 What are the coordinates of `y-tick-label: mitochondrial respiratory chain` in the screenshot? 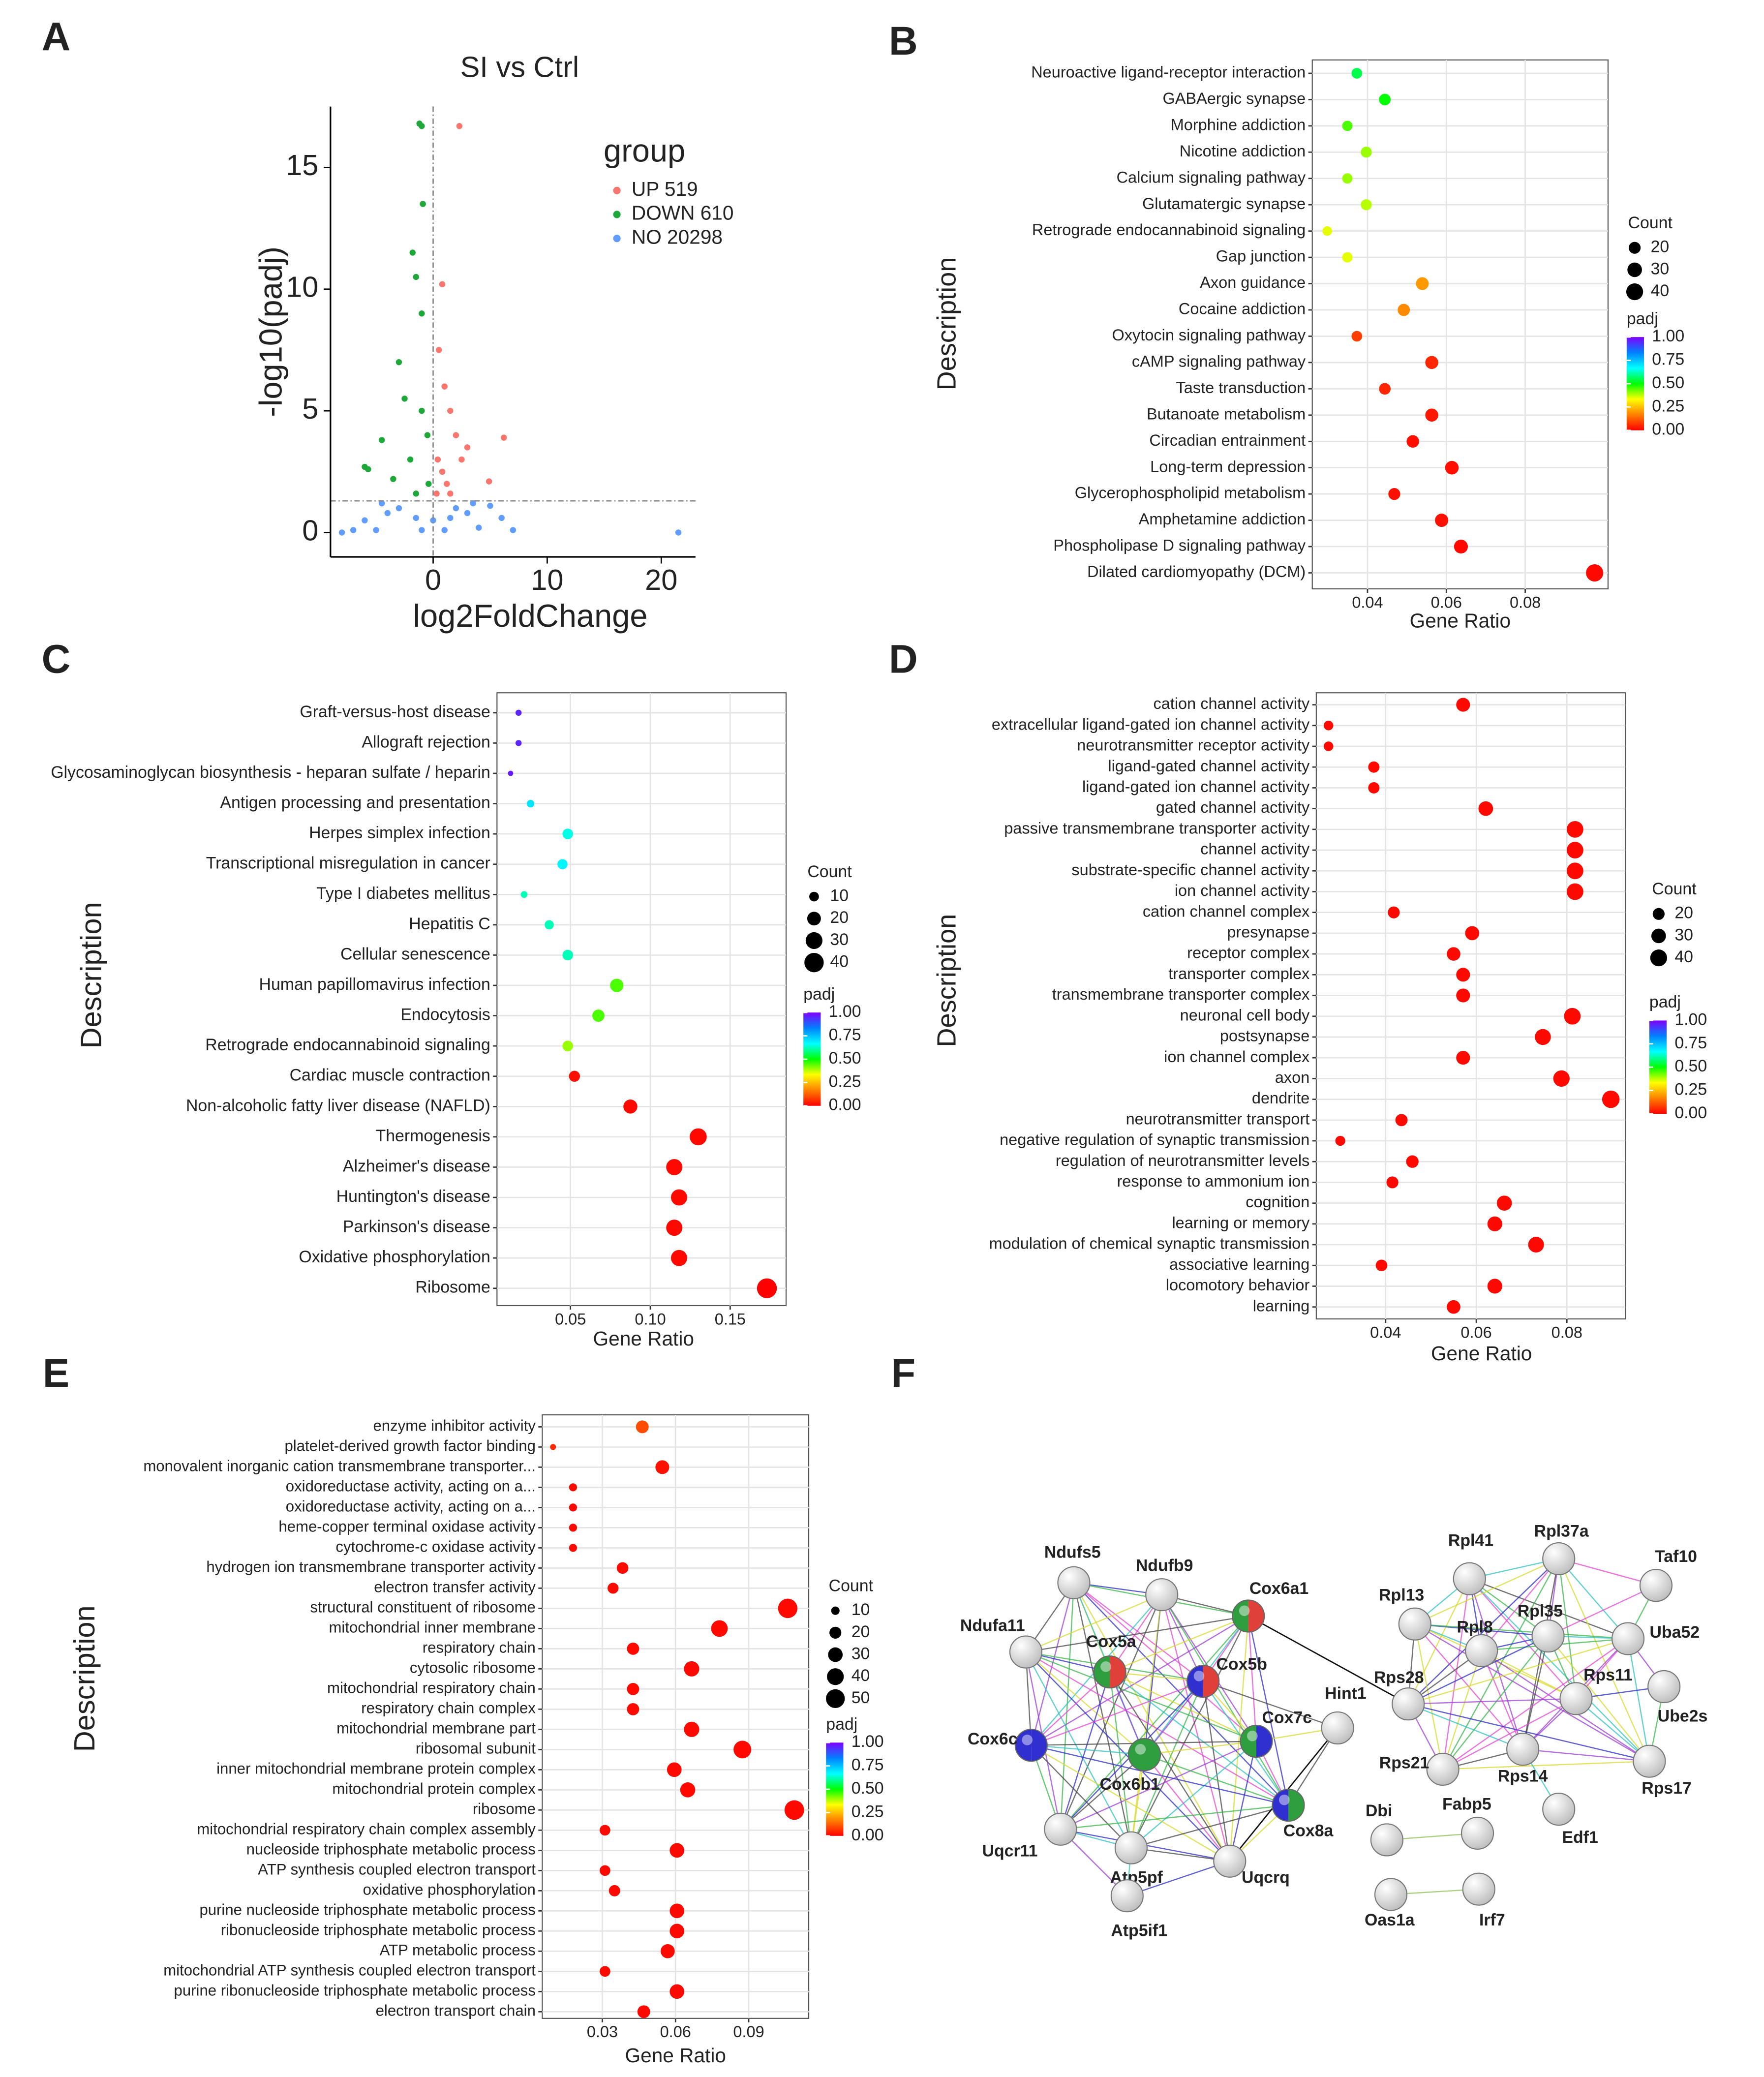 It's located at (431, 1688).